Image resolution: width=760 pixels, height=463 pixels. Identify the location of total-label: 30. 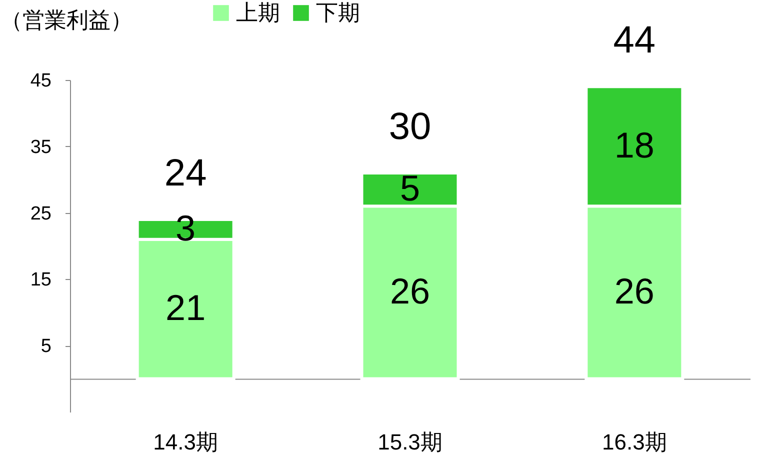
(410, 127).